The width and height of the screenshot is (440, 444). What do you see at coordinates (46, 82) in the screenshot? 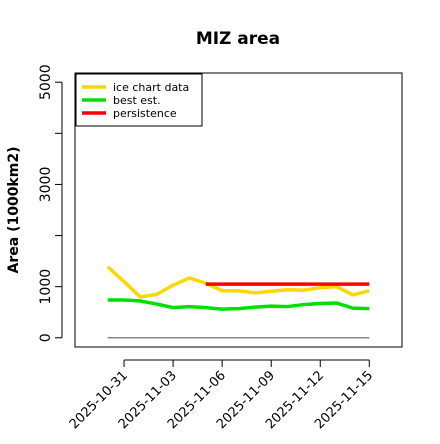
I see `y-tick-label: 5000` at bounding box center [46, 82].